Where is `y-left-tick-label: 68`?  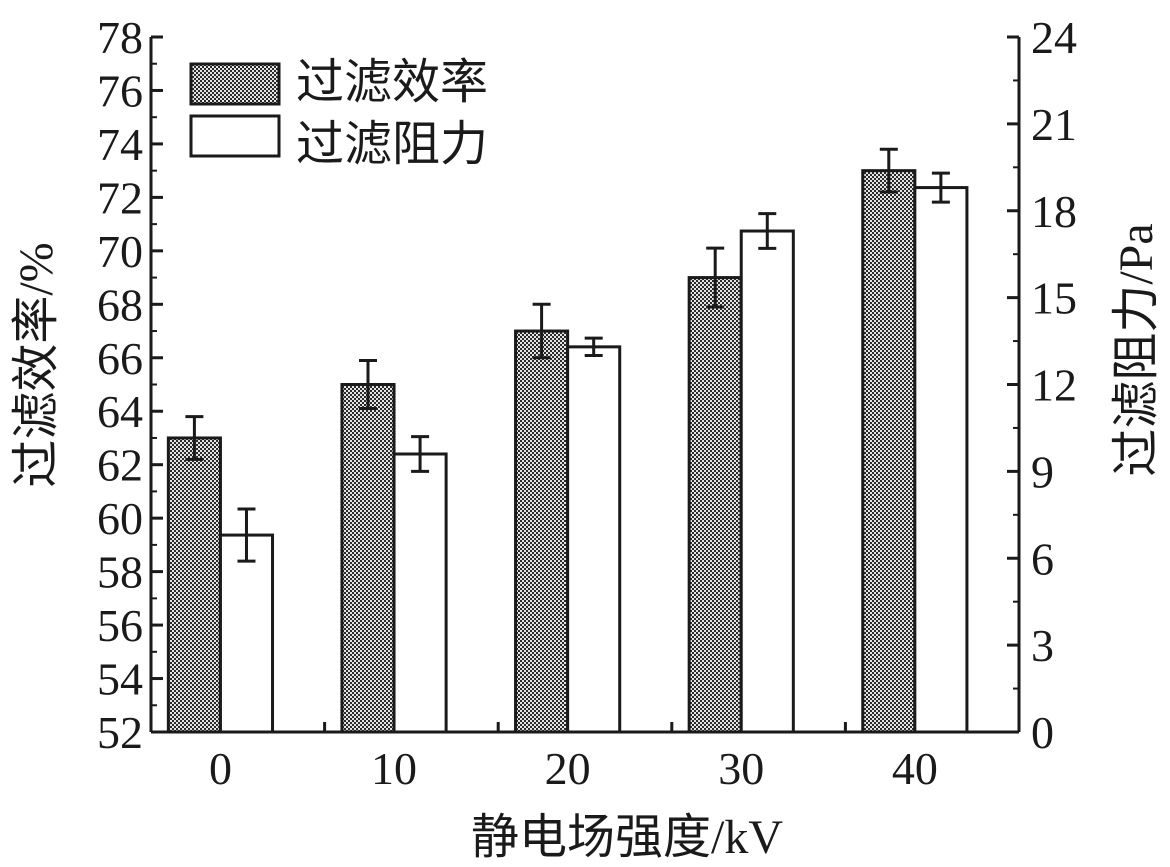 y-left-tick-label: 68 is located at coordinates (120, 304).